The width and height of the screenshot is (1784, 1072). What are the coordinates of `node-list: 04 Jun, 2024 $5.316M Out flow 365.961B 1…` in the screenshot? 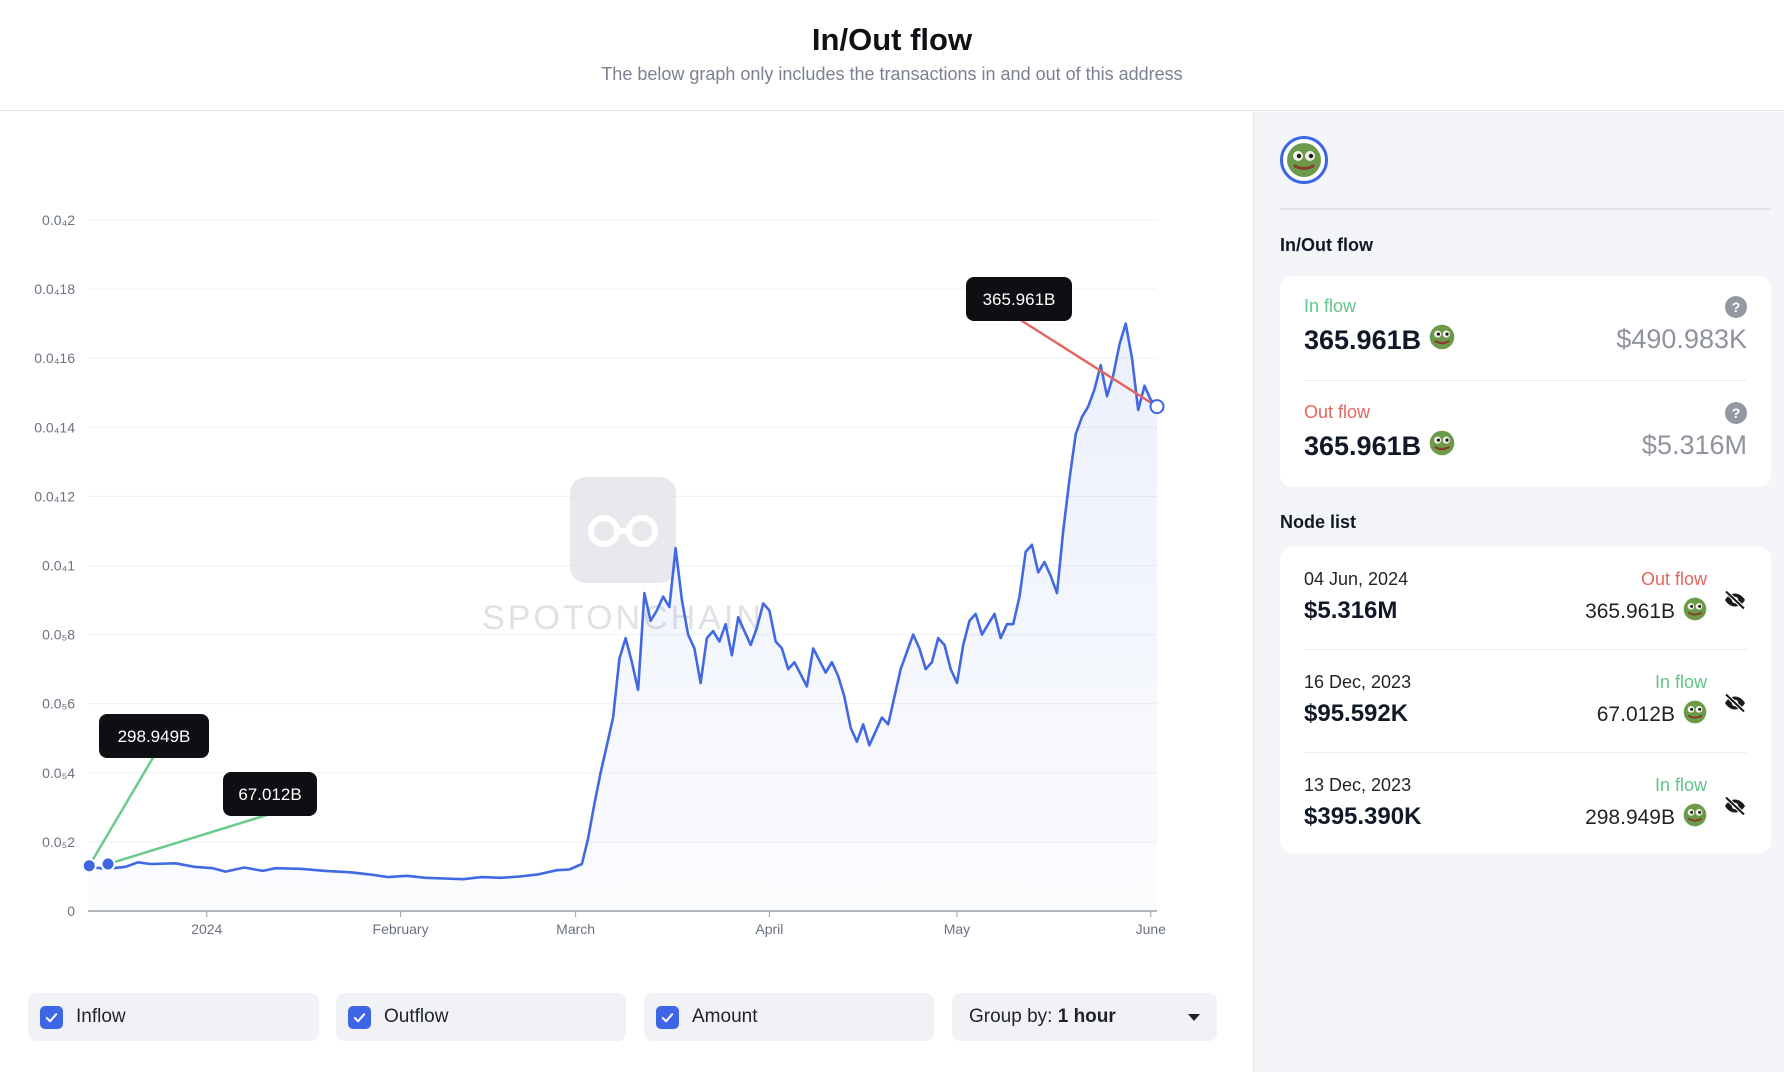 It's located at (1525, 700).